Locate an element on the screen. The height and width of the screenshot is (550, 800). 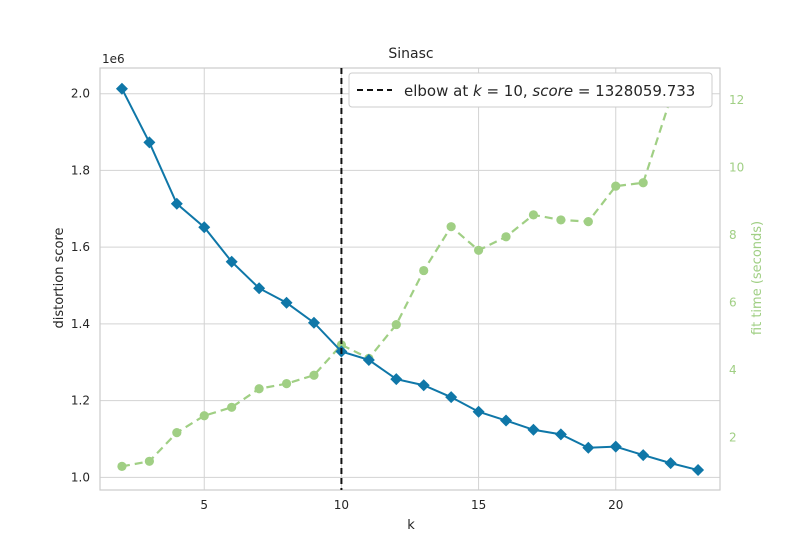
y2-tick-label: 4 is located at coordinates (733, 370).